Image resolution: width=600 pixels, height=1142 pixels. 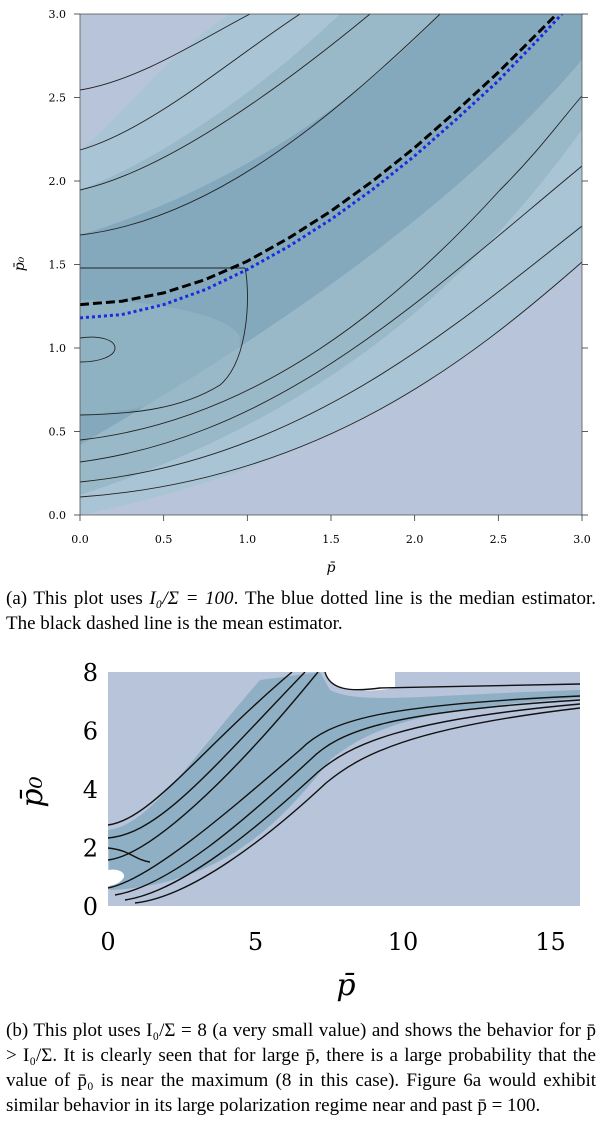 What do you see at coordinates (58, 14) in the screenshot?
I see `y-tick-label: 3.0` at bounding box center [58, 14].